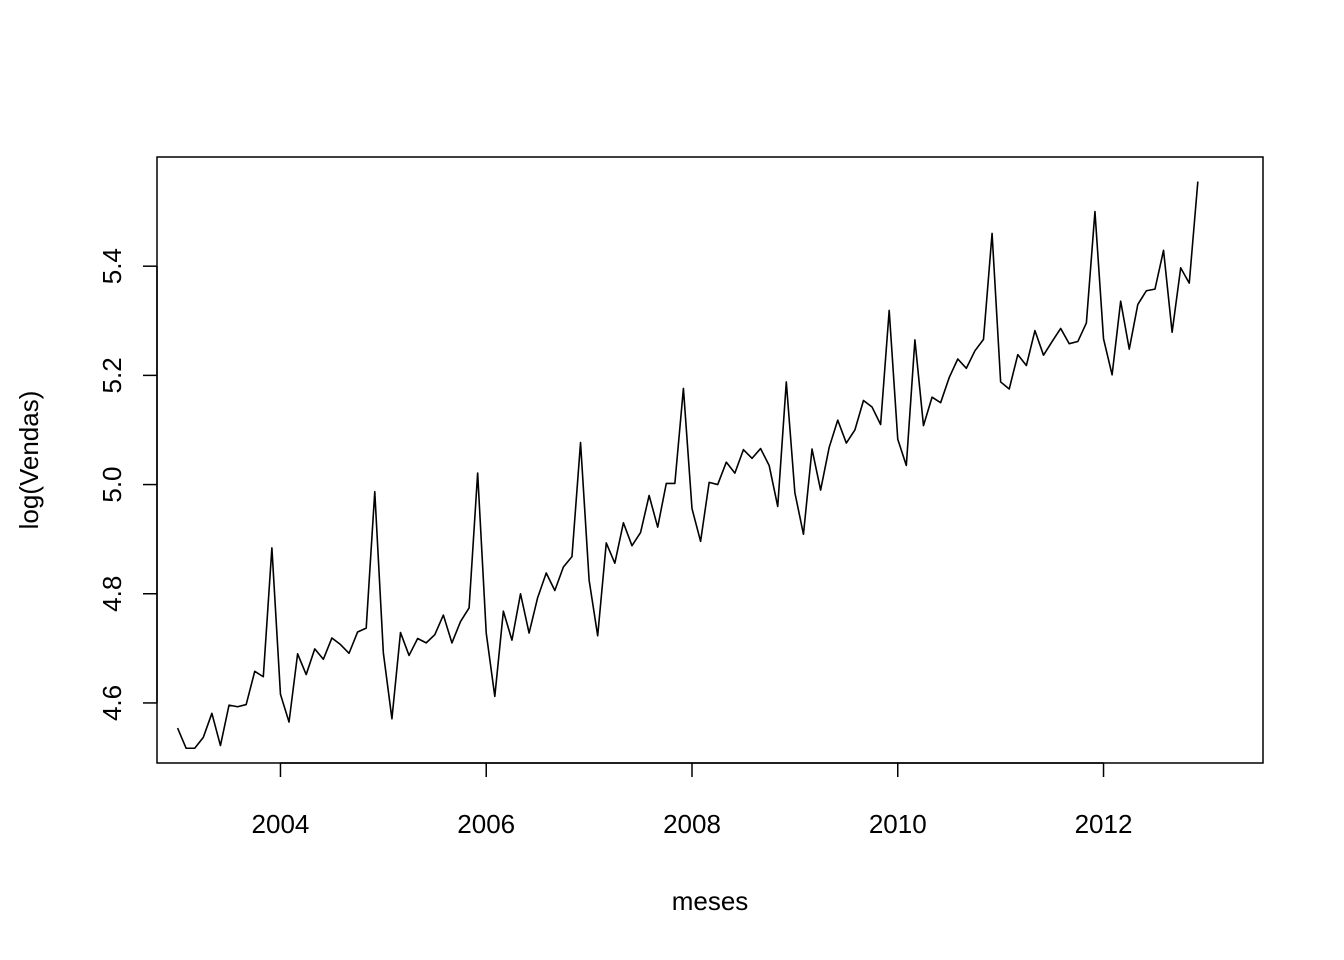 The width and height of the screenshot is (1344, 960). Describe the element at coordinates (281, 824) in the screenshot. I see `x-tick-label: 2004` at that location.